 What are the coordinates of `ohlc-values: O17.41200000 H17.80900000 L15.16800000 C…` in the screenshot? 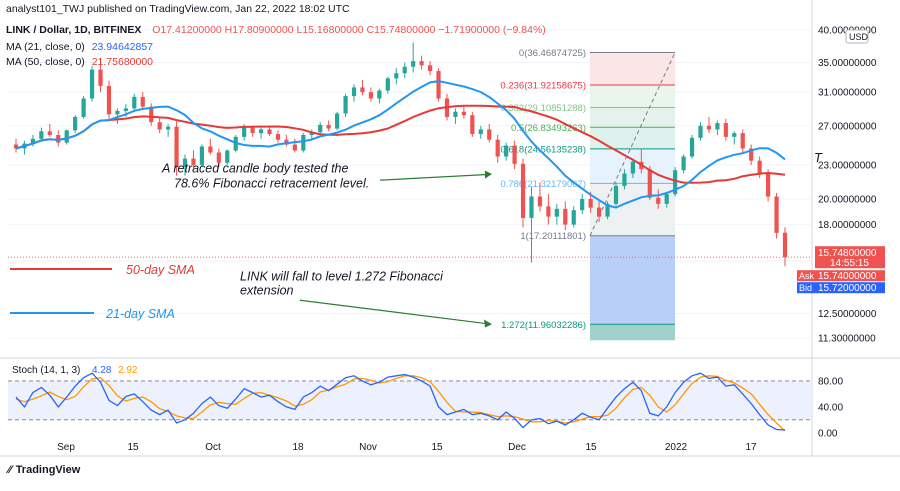 It's located at (349, 30).